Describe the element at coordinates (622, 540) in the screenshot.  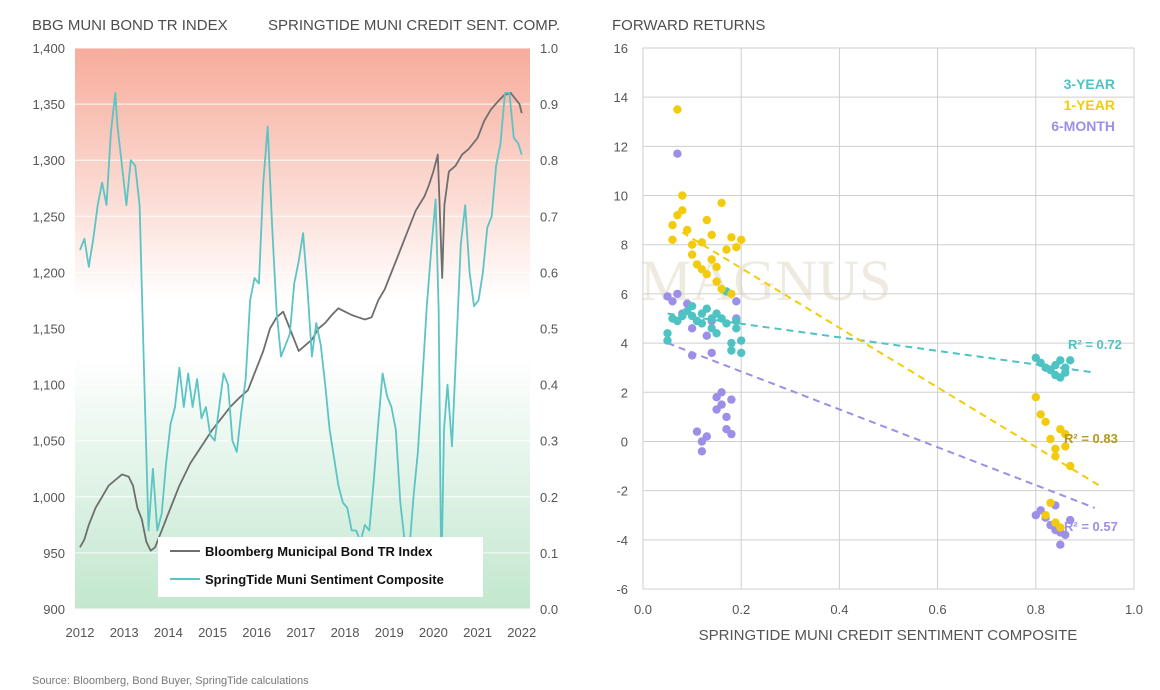
I see `scatter-y-tick-label: -4` at that location.